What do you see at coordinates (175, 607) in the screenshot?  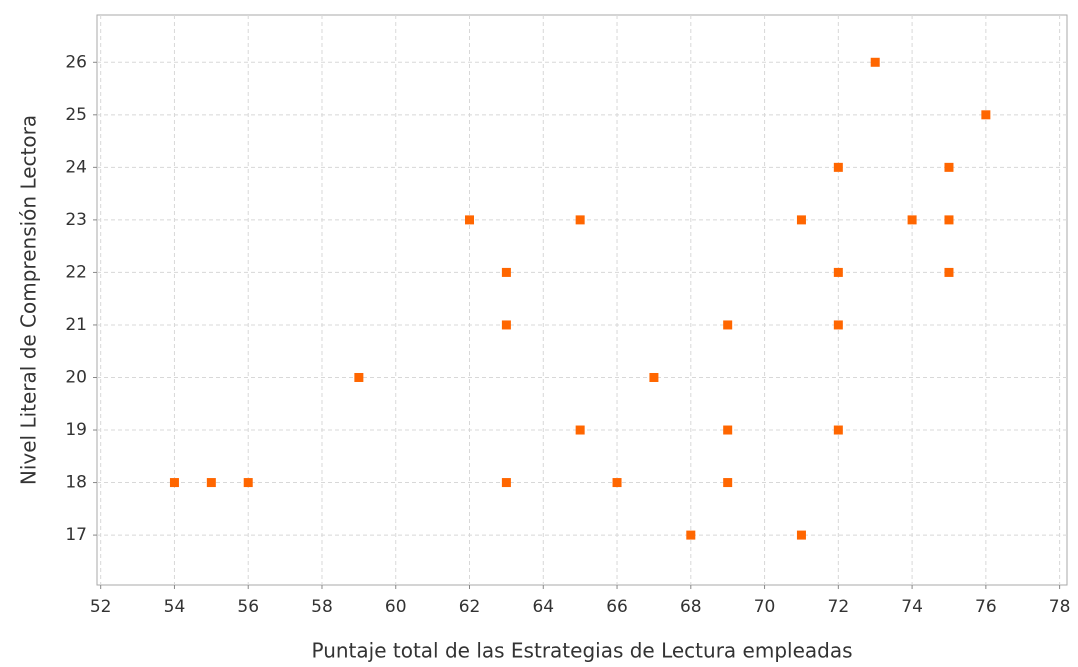 I see `x-tick-label: 54` at bounding box center [175, 607].